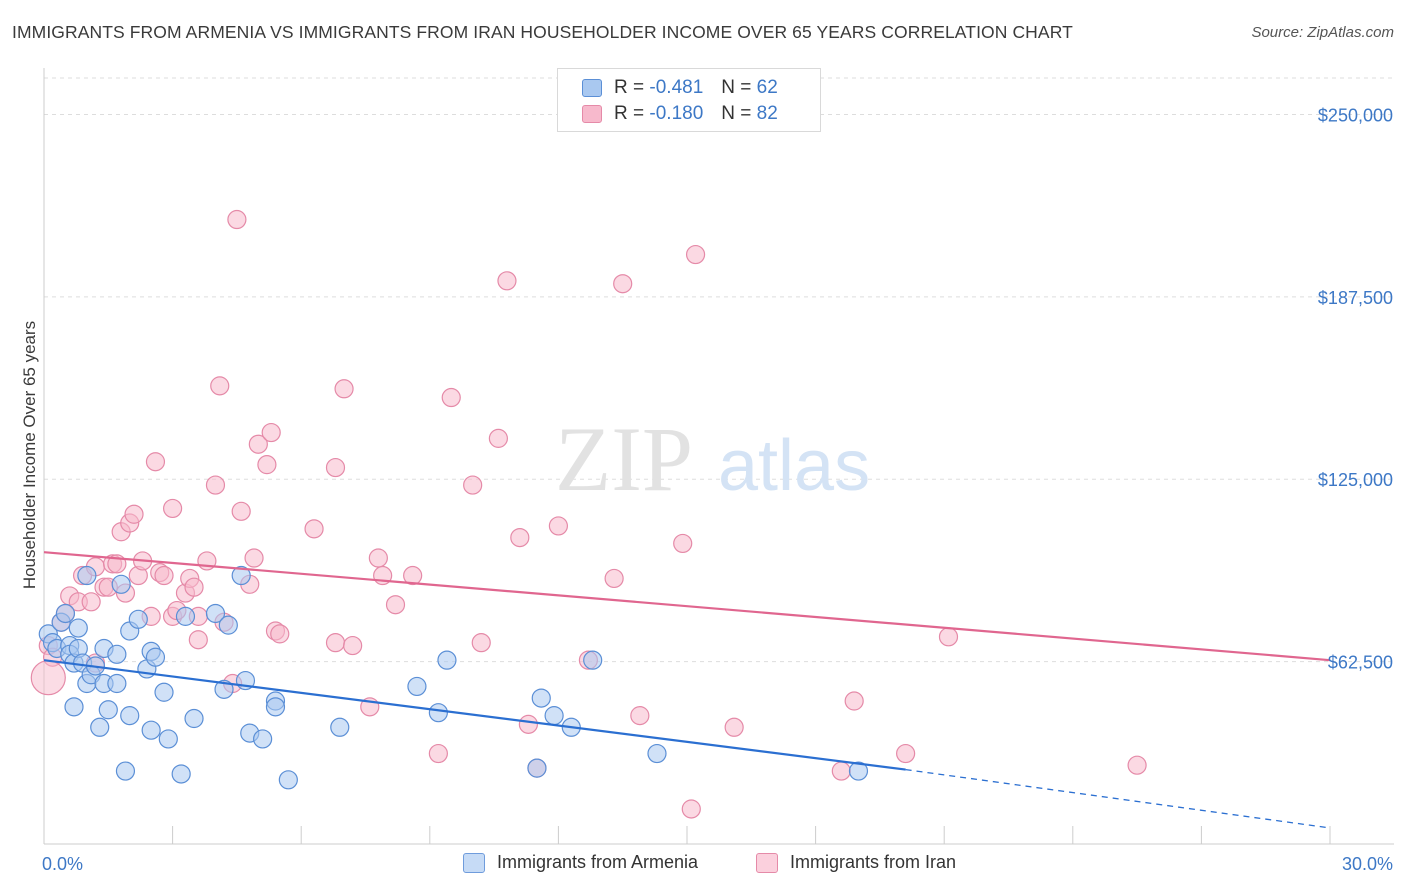 This screenshot has height=892, width=1406. I want to click on legend-row-armenia: R = -0.481 N = 62, so click(680, 88).